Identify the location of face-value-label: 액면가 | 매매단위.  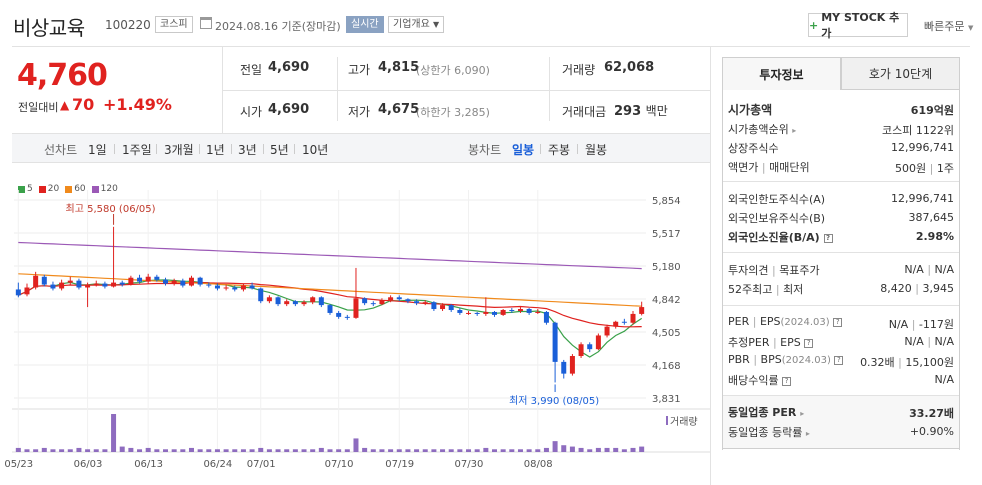
(769, 167).